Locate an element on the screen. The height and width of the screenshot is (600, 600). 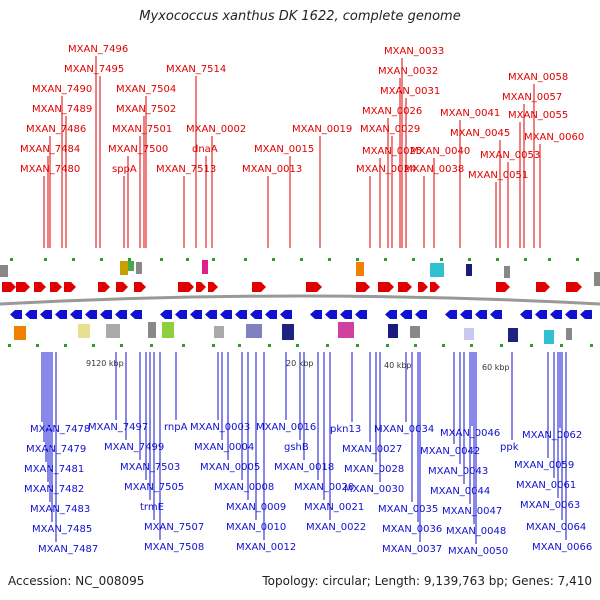
reverse-gene-label: MXAN_0030 is located at coordinates (374, 489).